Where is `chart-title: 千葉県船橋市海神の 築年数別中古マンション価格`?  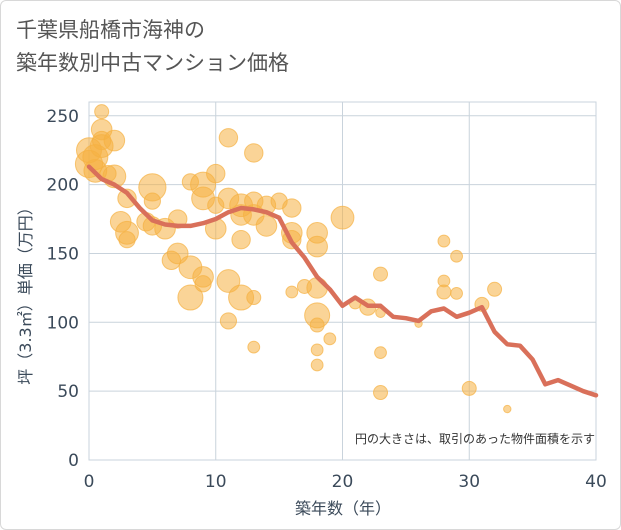 chart-title: 千葉県船橋市海神の 築年数別中古マンション価格 is located at coordinates (152, 47).